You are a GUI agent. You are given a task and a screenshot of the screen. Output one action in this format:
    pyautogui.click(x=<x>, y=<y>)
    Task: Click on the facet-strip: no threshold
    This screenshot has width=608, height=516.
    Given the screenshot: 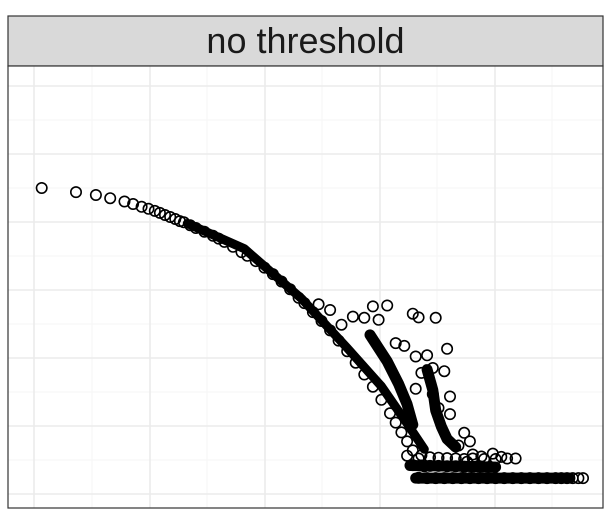 What is the action you would take?
    pyautogui.click(x=305, y=41)
    